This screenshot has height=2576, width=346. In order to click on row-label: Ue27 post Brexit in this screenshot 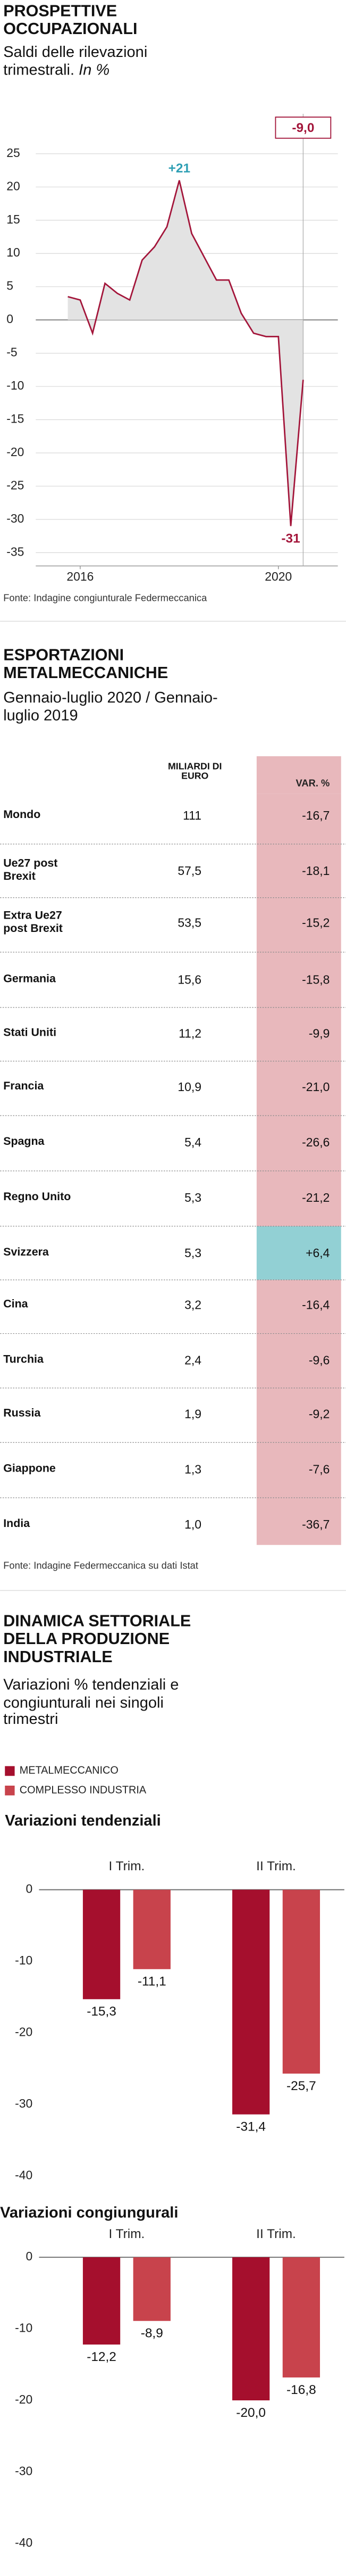, I will do `click(30, 871)`.